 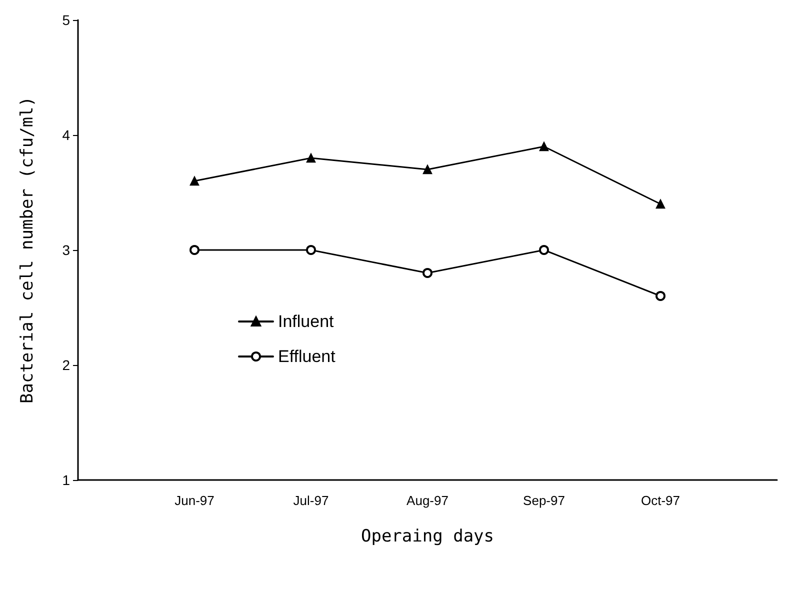 I want to click on y-tick-label: 2, so click(x=66, y=365).